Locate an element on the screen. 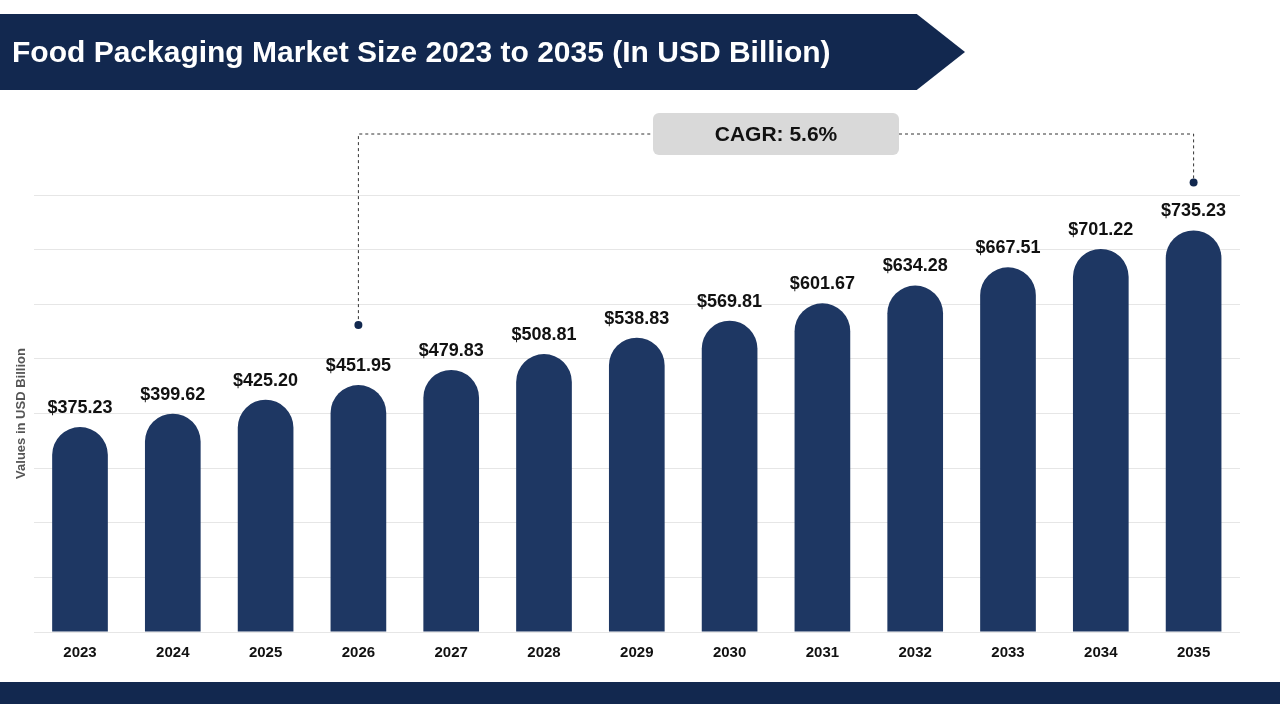 This screenshot has width=1280, height=720. data-label: $569.81 is located at coordinates (730, 300).